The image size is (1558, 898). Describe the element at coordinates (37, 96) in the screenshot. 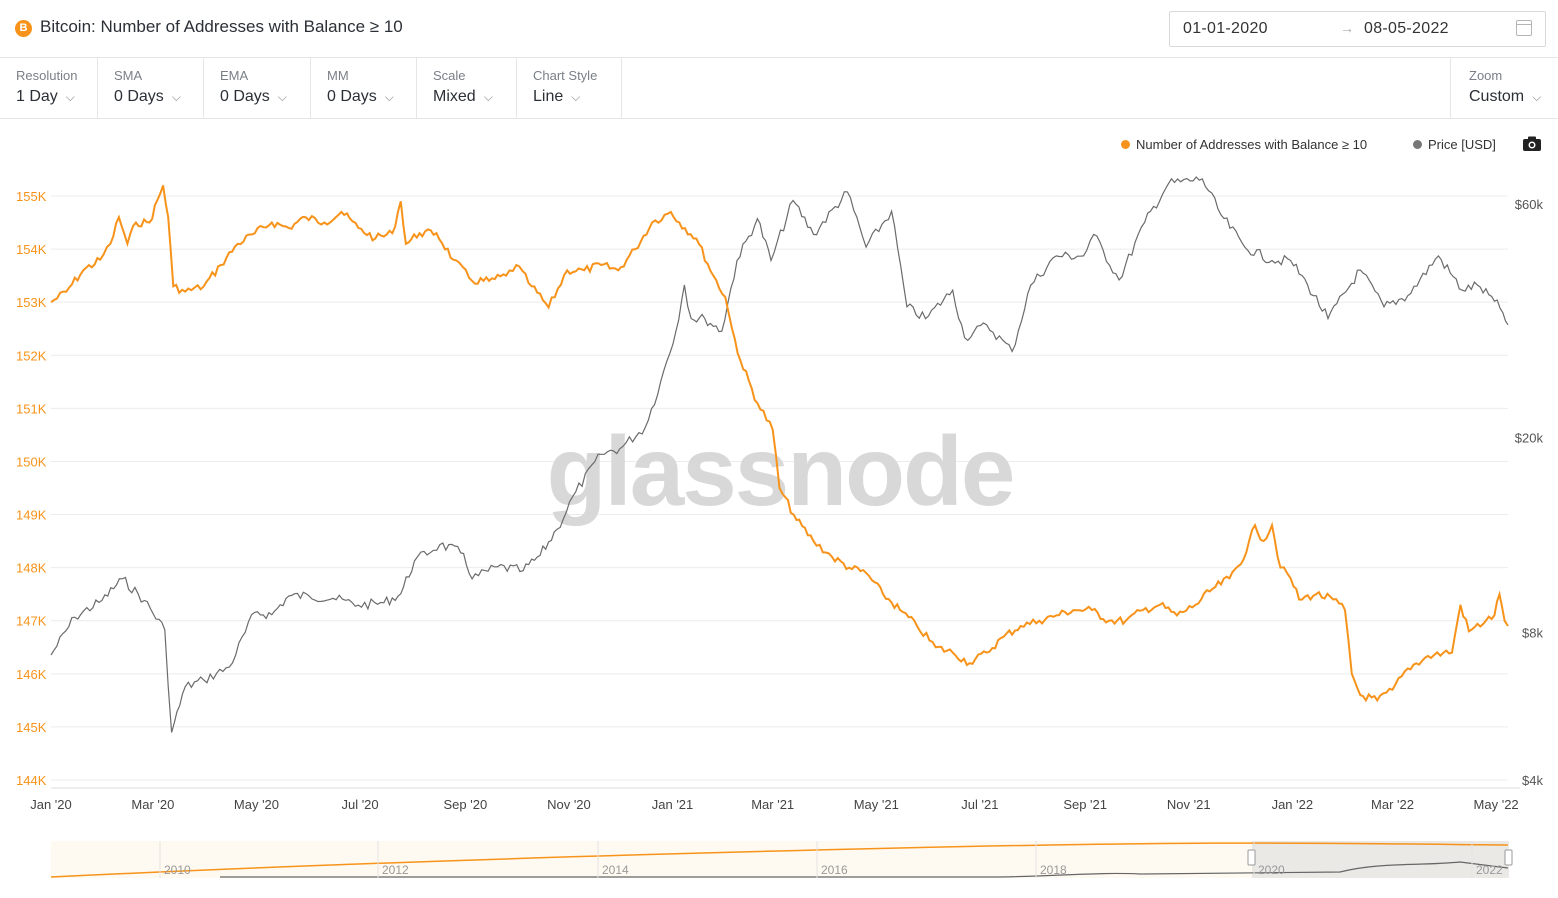

I see `resolution-value: 1 Day` at that location.